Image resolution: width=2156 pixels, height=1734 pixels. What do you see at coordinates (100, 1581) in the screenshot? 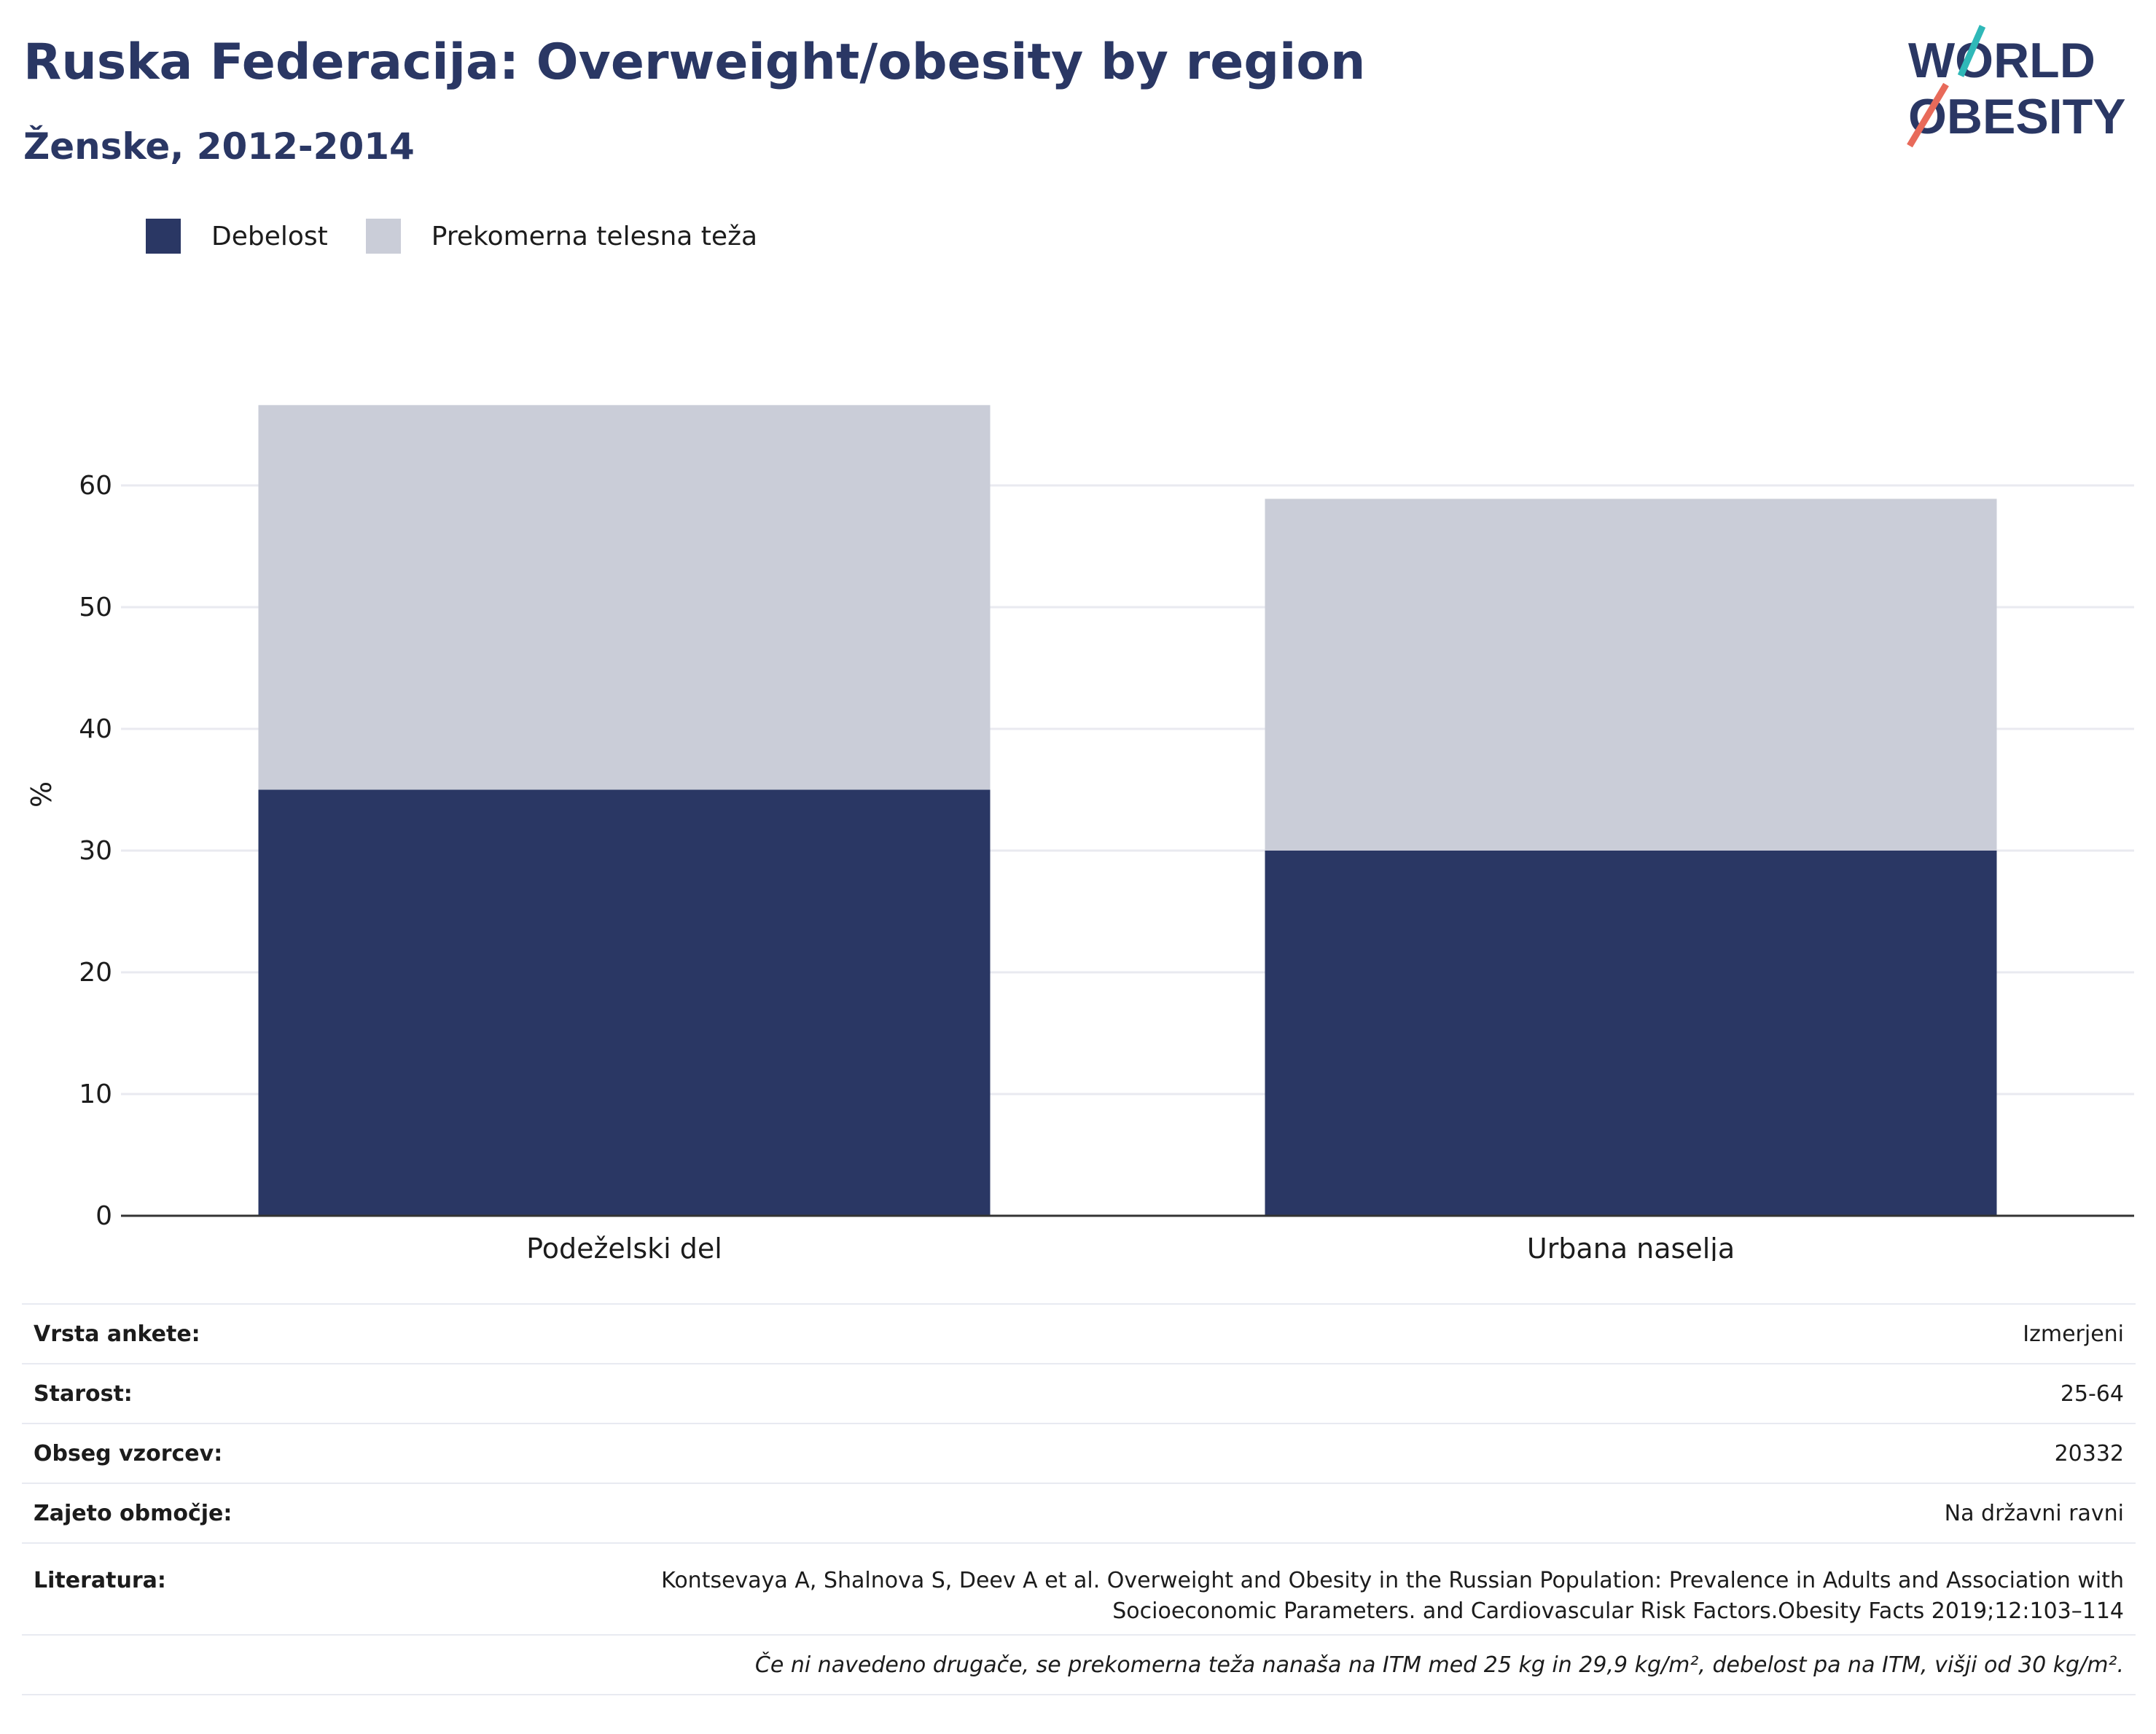
I see `info-label-reference: Literatura:` at bounding box center [100, 1581].